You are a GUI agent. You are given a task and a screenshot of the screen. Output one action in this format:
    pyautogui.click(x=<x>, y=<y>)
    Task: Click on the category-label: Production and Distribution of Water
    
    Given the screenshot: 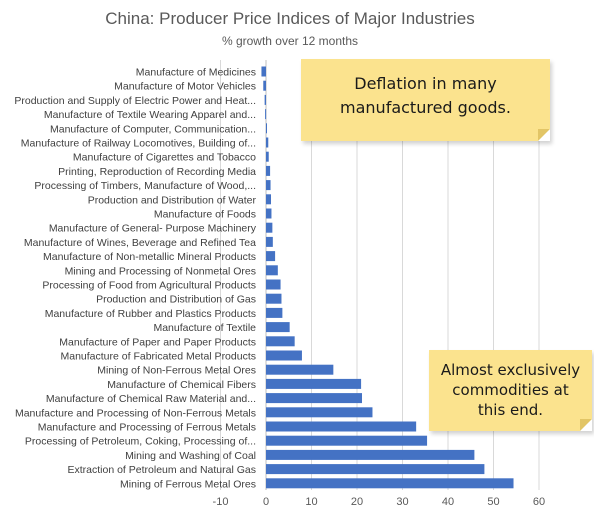 What is the action you would take?
    pyautogui.click(x=172, y=200)
    